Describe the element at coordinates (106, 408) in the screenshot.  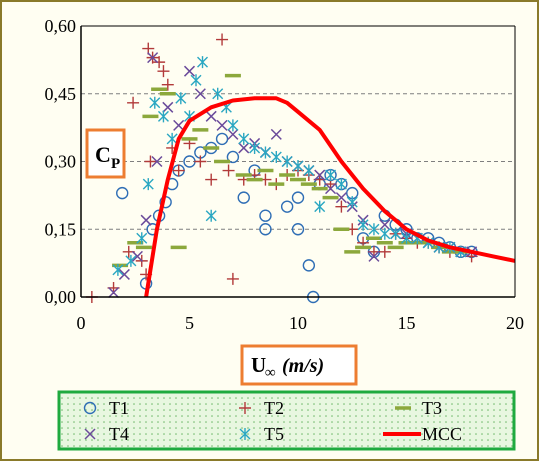
I see `legend-item-t1: T1` at that location.